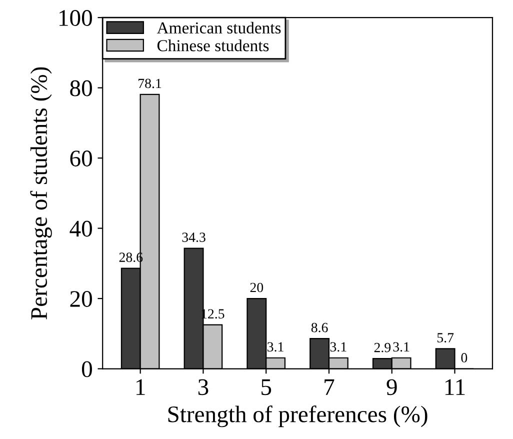 This screenshot has width=513, height=439. Describe the element at coordinates (391, 387) in the screenshot. I see `x-tick-label: 9` at that location.